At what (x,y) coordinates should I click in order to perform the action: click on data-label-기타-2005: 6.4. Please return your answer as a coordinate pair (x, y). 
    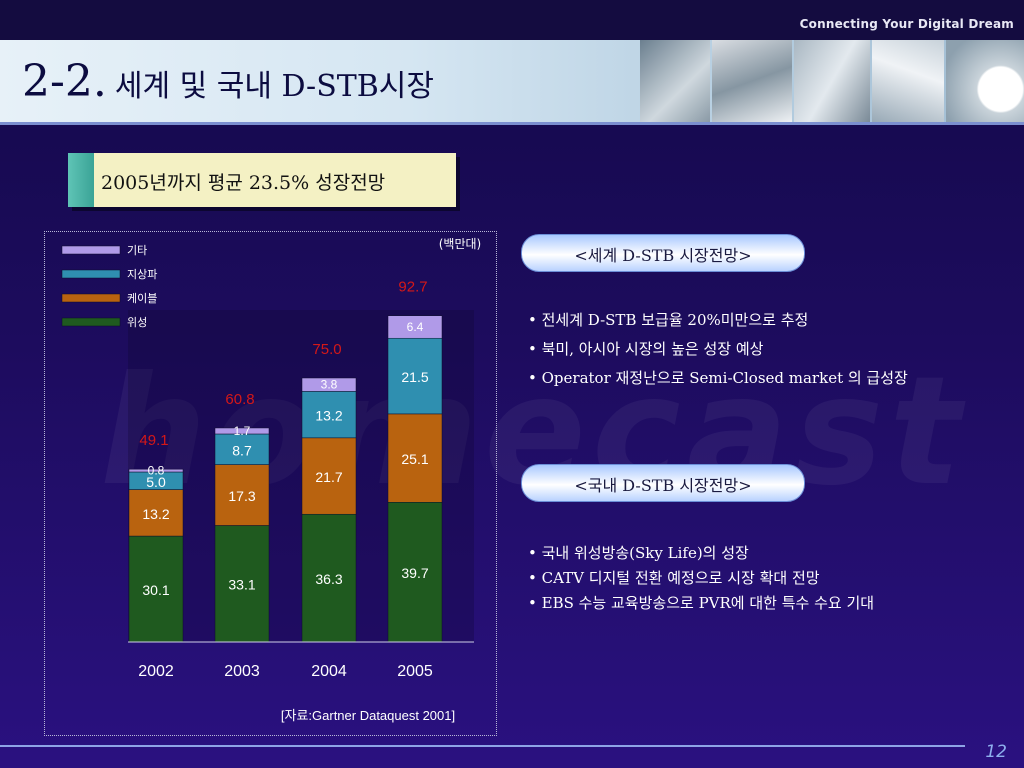
    Looking at the image, I should click on (415, 327).